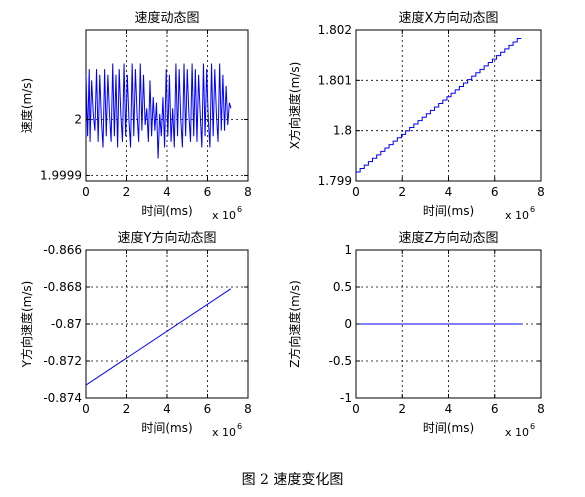 This screenshot has width=585, height=497. Describe the element at coordinates (346, 398) in the screenshot. I see `y-tick-label: -1` at that location.